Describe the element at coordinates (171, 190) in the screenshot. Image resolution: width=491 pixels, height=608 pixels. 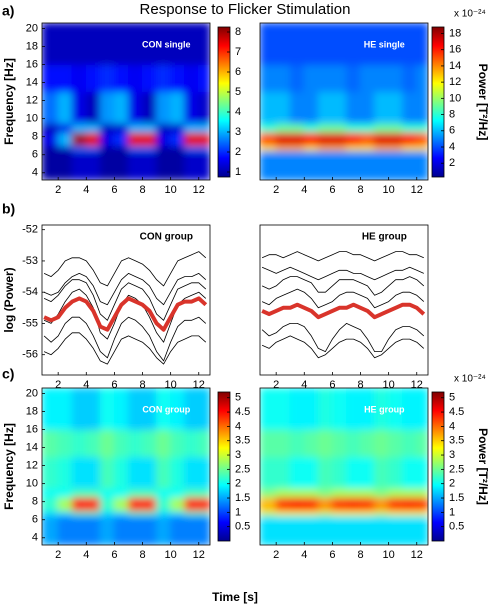
I see `x-tick-label: 10` at that location.